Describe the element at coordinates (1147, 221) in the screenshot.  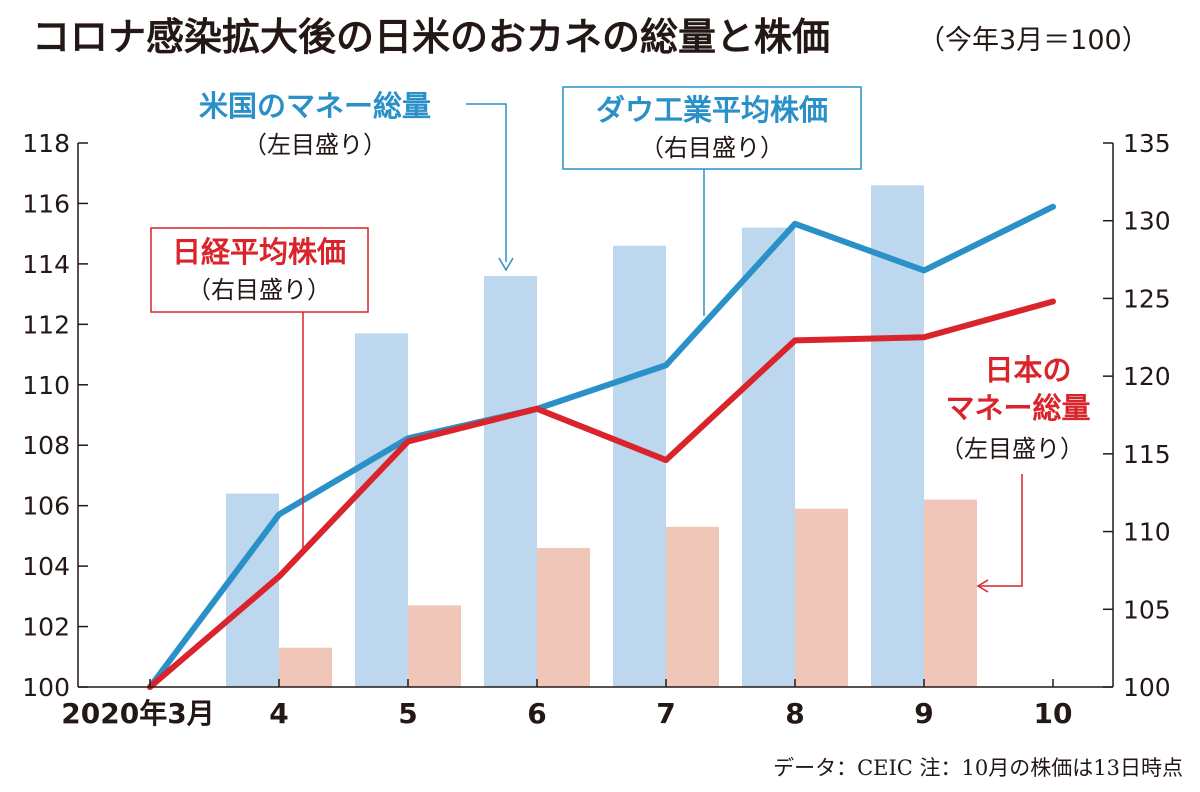
I see `y-right-tick-label-6: 130` at that location.